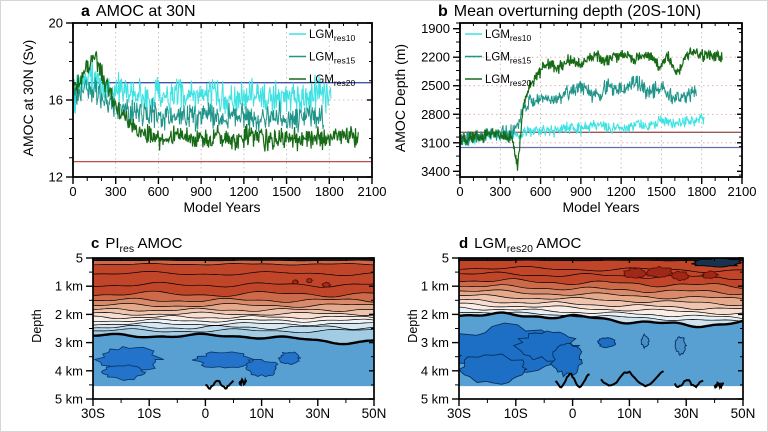 The image size is (768, 432). What do you see at coordinates (95, 243) in the screenshot?
I see `panel-c-label: c` at bounding box center [95, 243].